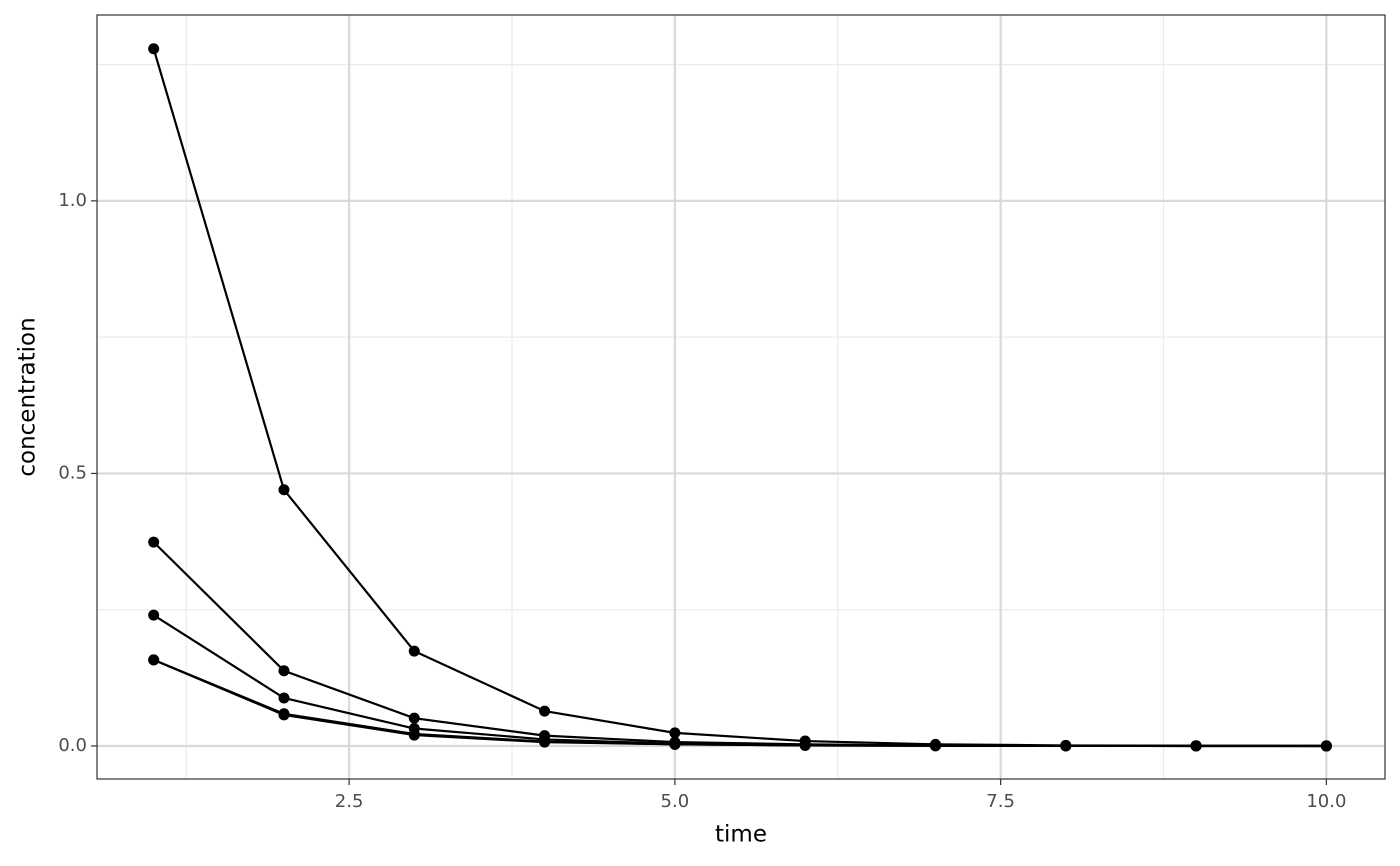  I want to click on y-tick-label: 1.0, so click(72, 200).